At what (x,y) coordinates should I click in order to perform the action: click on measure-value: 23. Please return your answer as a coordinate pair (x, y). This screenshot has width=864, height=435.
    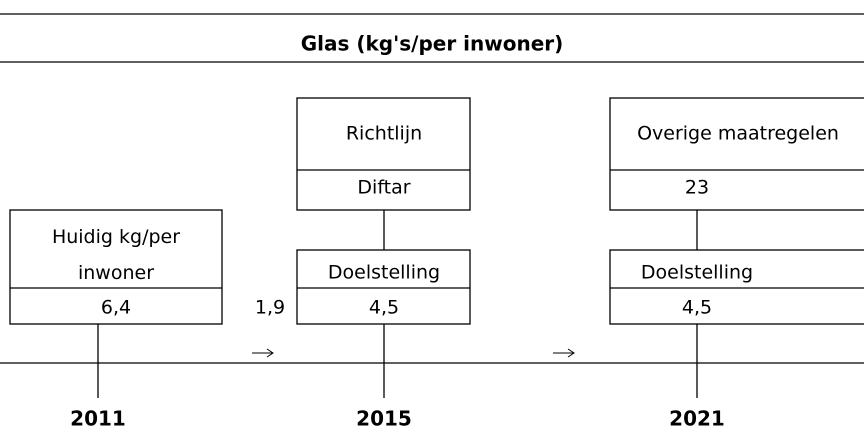
    Looking at the image, I should click on (697, 188).